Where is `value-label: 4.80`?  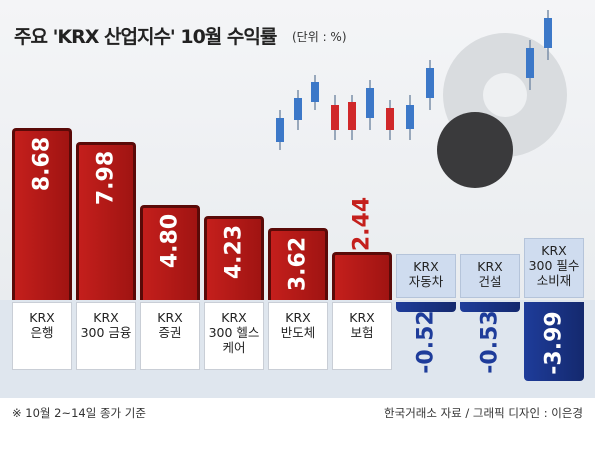
value-label: 4.80 is located at coordinates (170, 241).